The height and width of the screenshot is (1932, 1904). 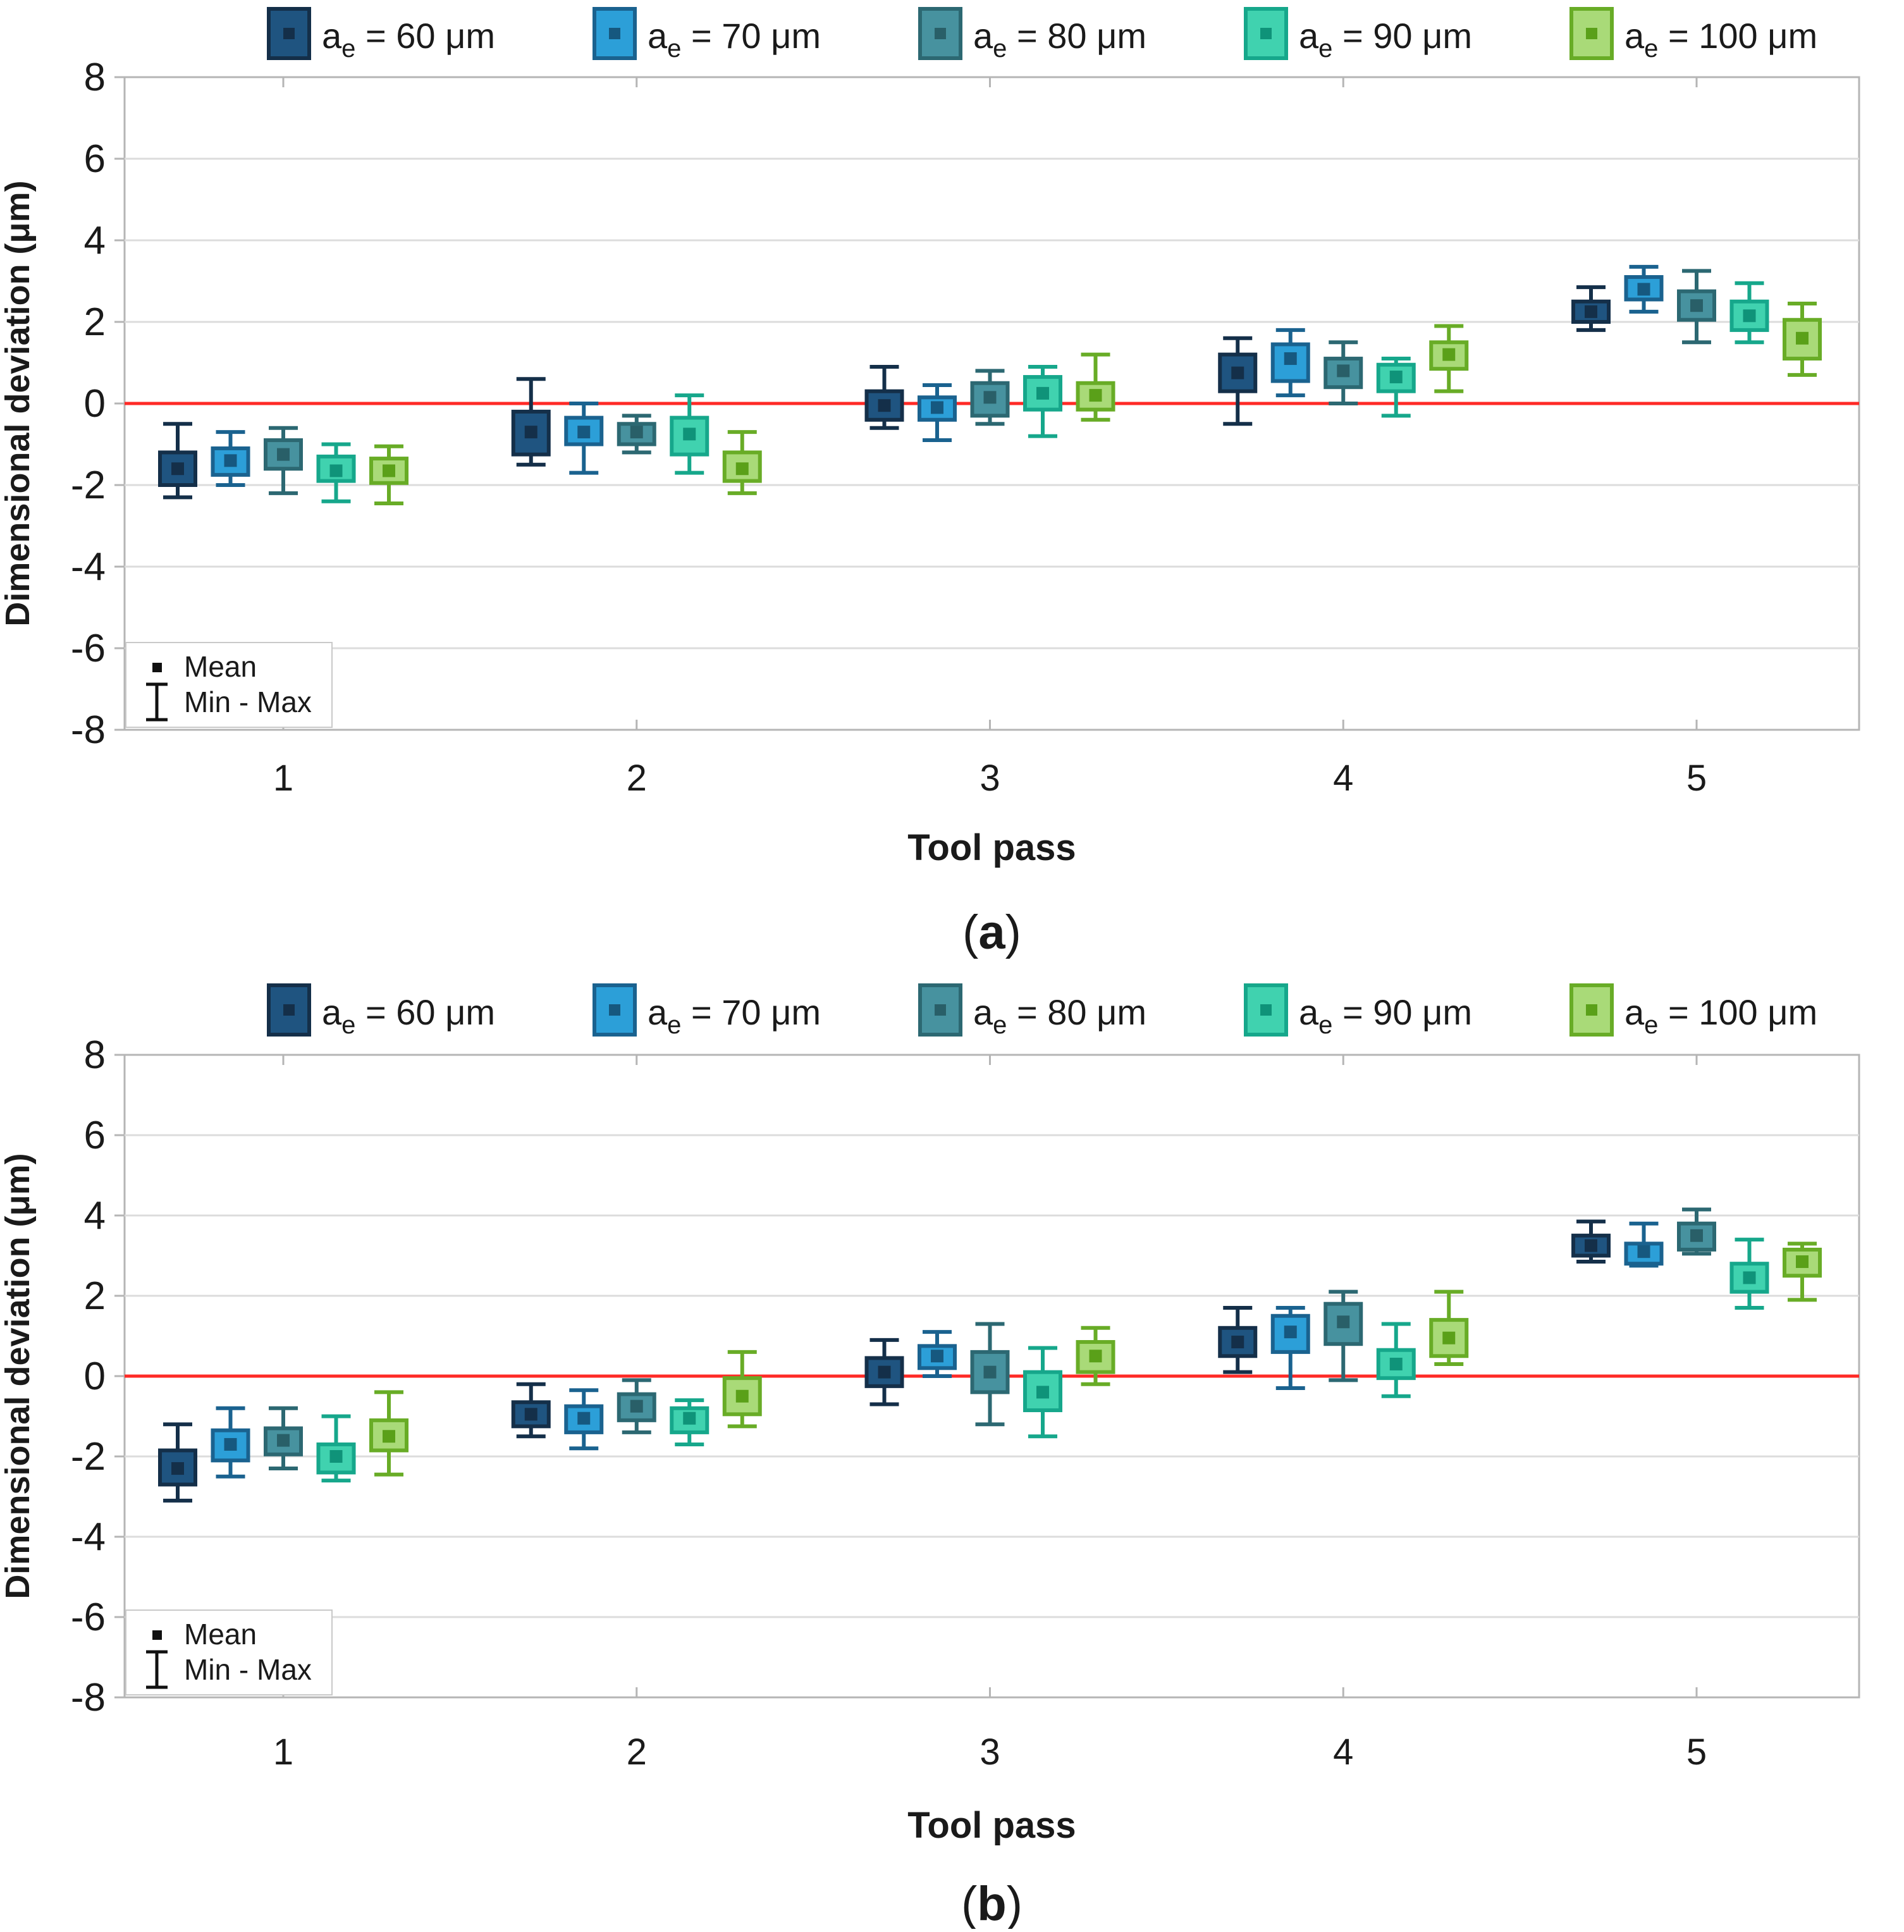 I want to click on y-axis-title: Dimensional deviation (μm), so click(x=18, y=403).